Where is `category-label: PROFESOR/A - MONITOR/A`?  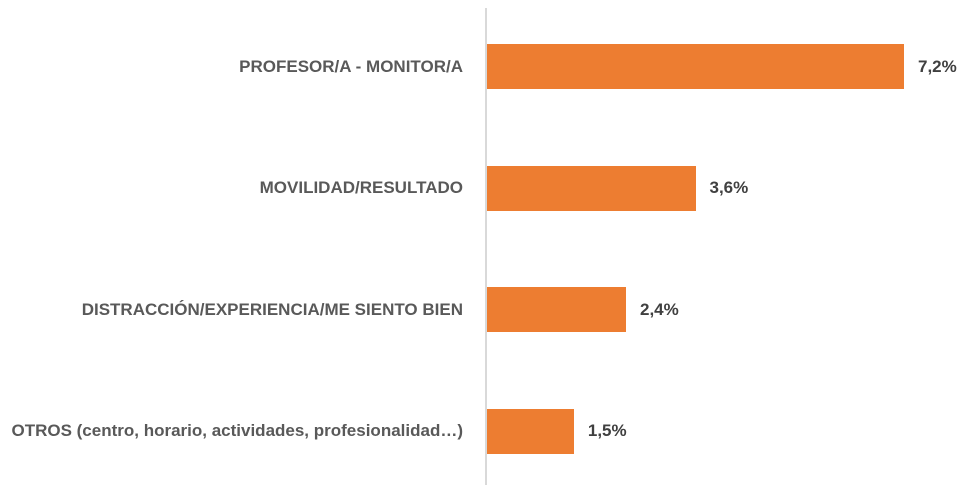 category-label: PROFESOR/A - MONITOR/A is located at coordinates (351, 66).